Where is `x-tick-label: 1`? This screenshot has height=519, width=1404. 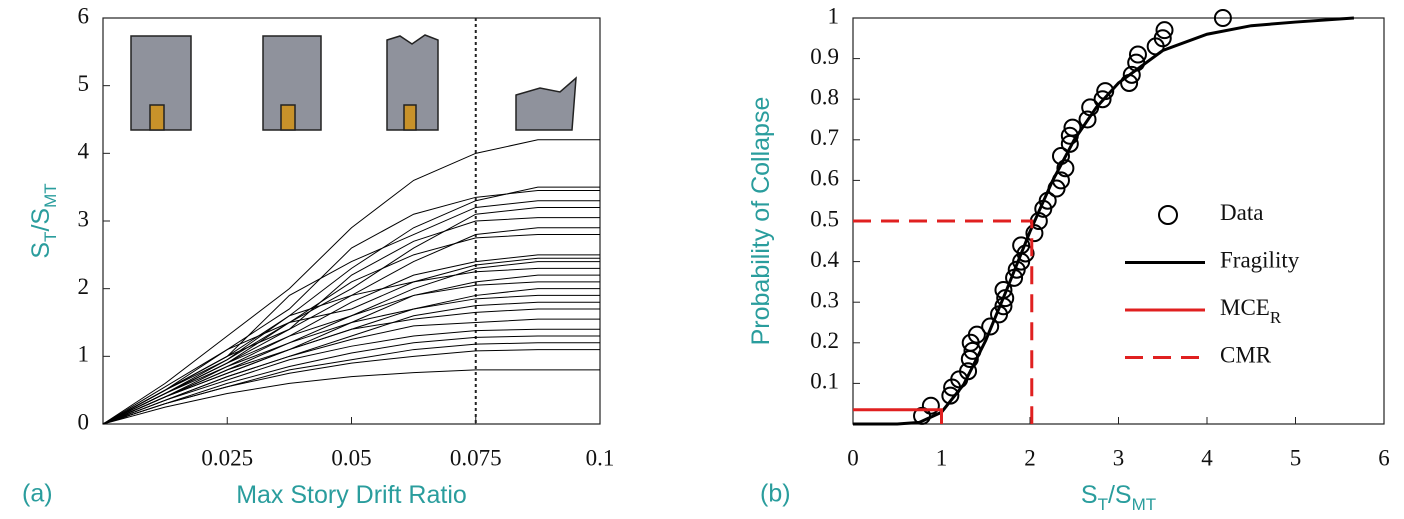
x-tick-label: 1 is located at coordinates (942, 457).